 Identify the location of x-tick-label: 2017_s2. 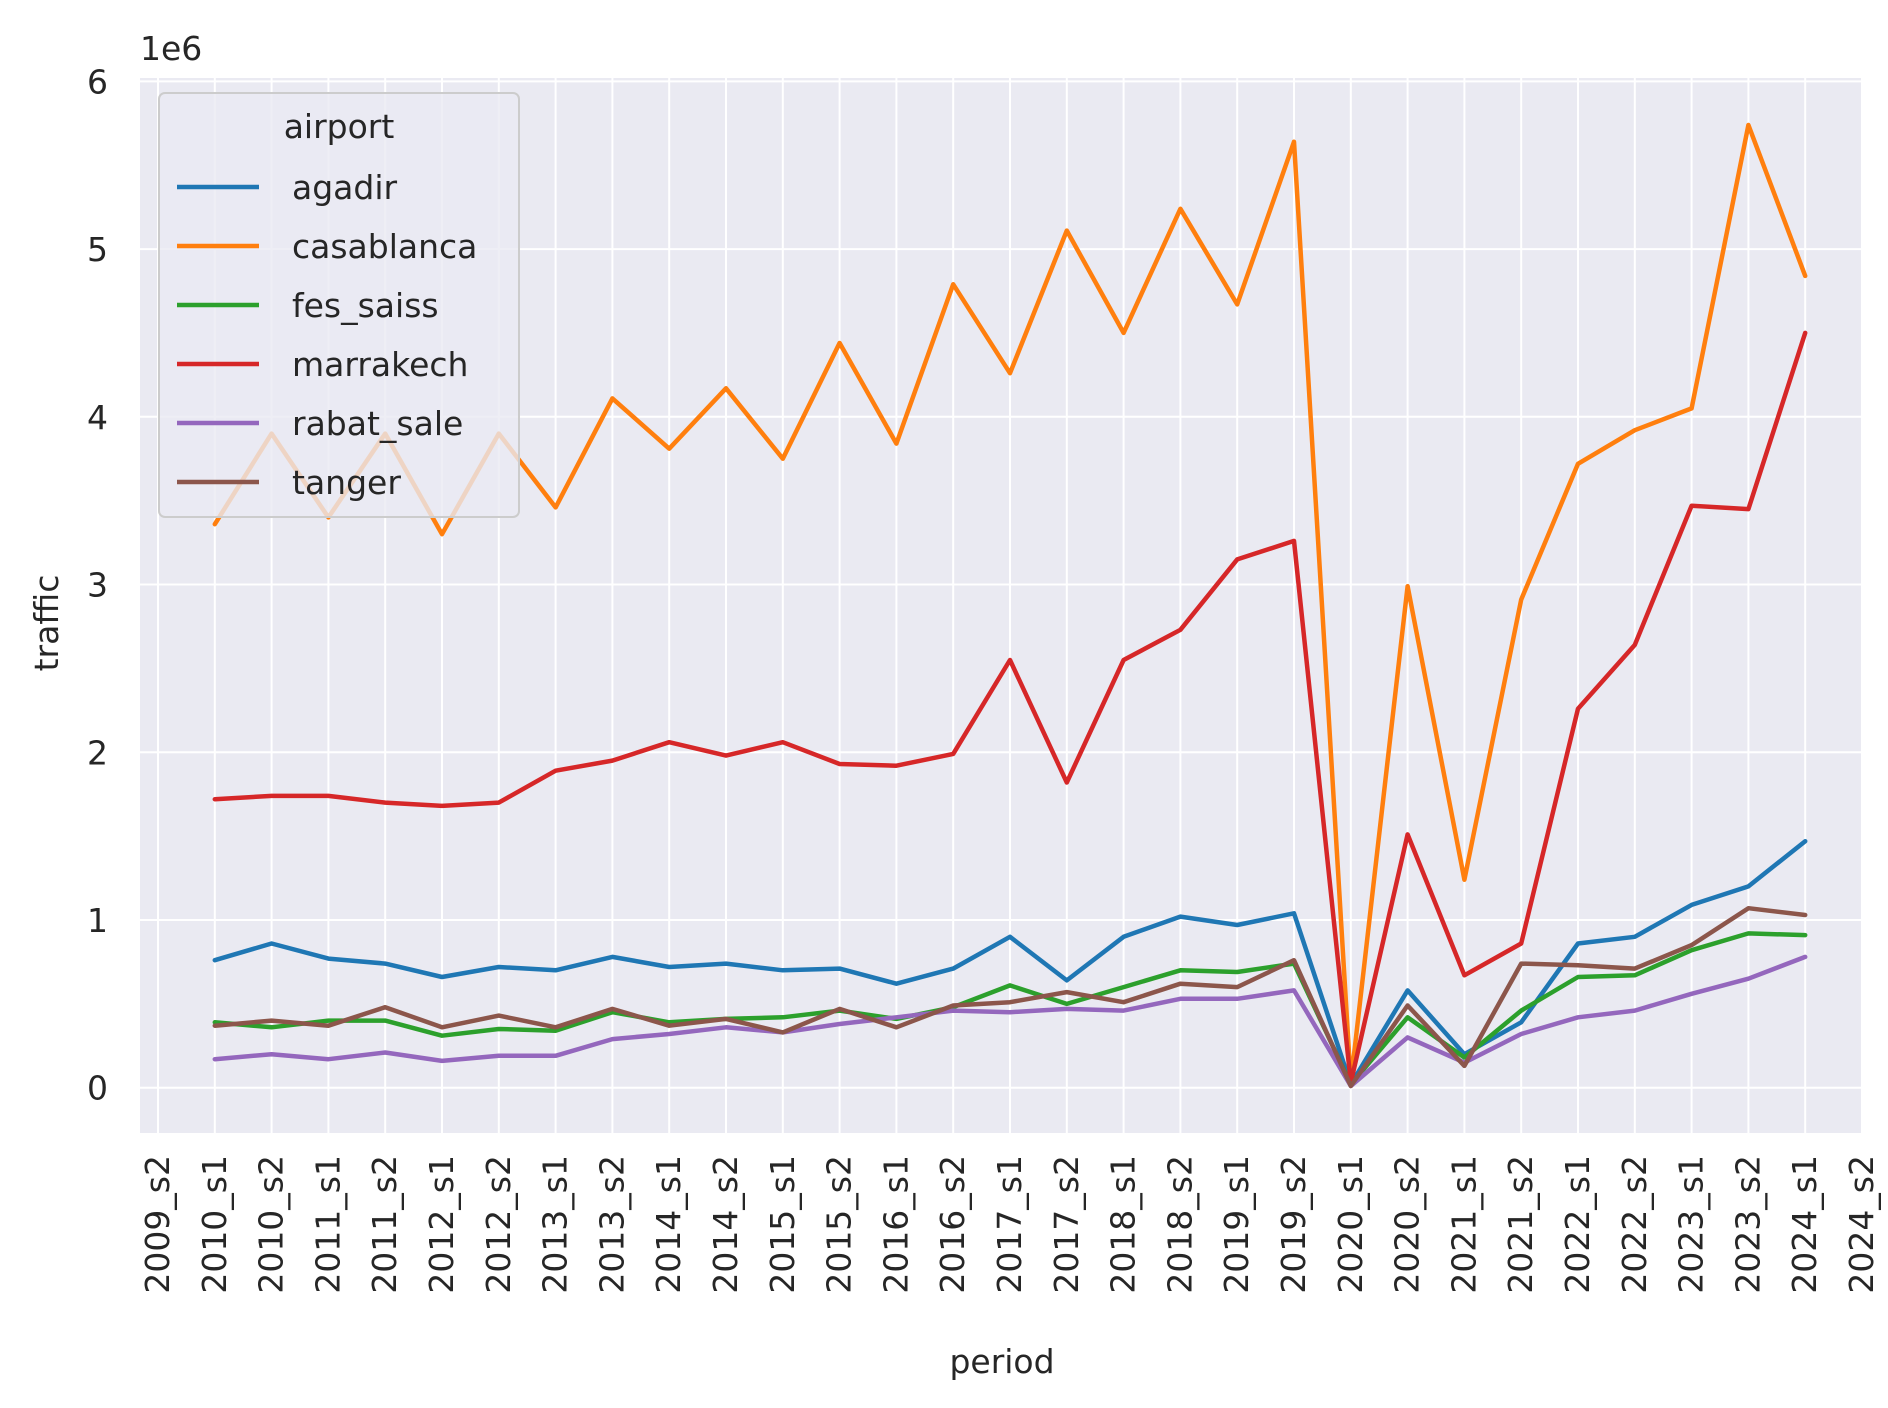
(1066, 1224).